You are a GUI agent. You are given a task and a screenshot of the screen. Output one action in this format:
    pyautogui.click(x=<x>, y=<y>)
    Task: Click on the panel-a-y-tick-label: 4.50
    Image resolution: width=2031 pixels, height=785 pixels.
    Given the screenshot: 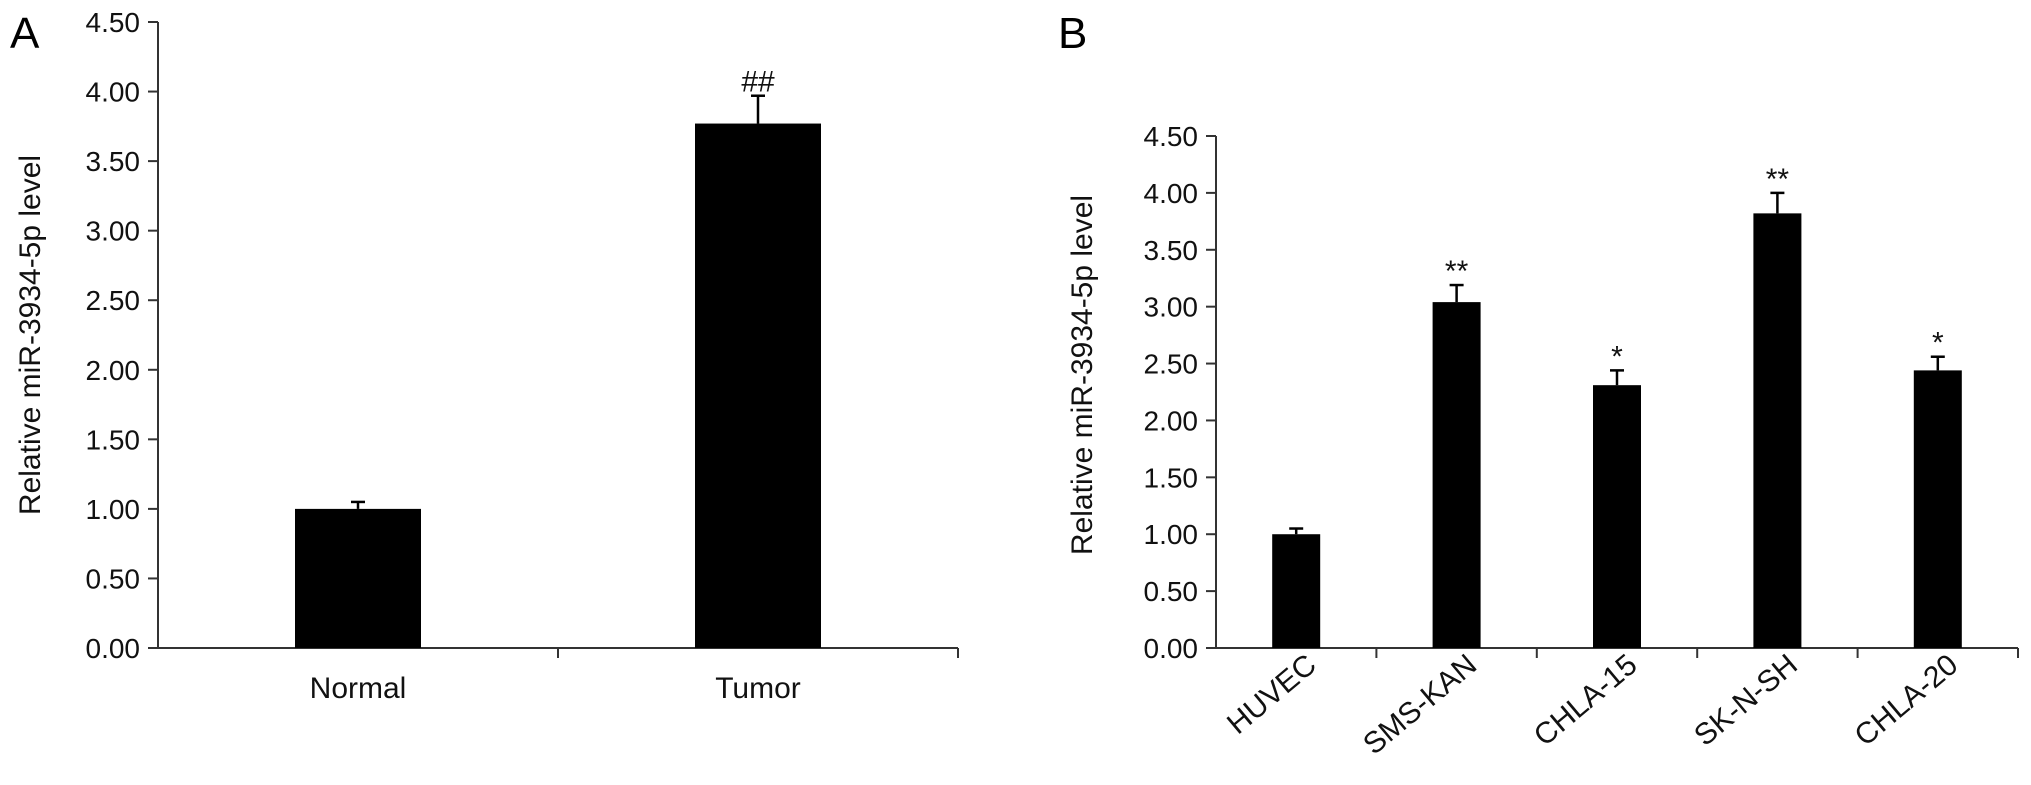 What is the action you would take?
    pyautogui.click(x=113, y=22)
    